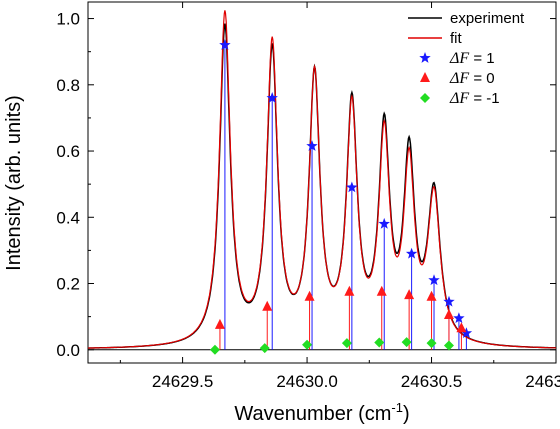 The height and width of the screenshot is (429, 560). Describe the element at coordinates (321, 412) in the screenshot. I see `x-axis-title: Wavenumber (cm-1)` at that location.